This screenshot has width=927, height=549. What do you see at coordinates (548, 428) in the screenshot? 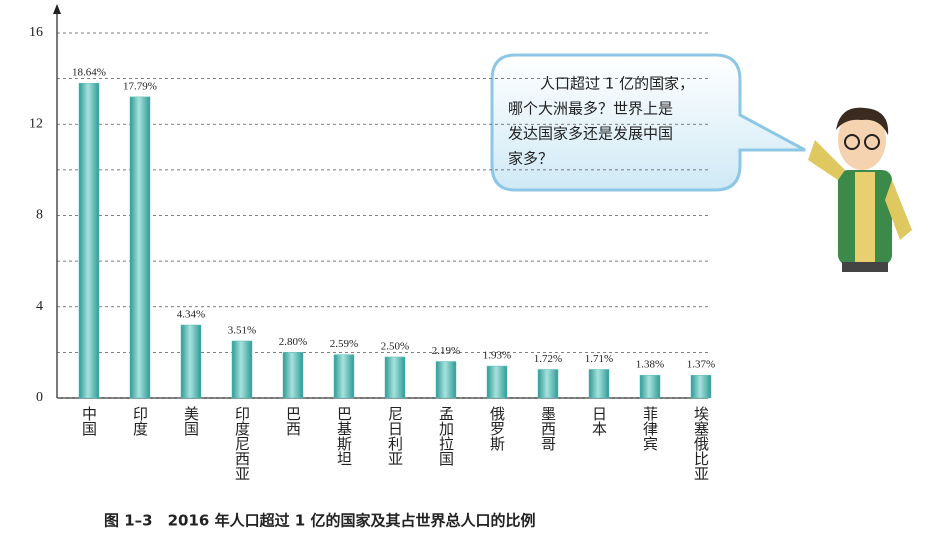
I see `x-tick-label: 墨西哥` at bounding box center [548, 428].